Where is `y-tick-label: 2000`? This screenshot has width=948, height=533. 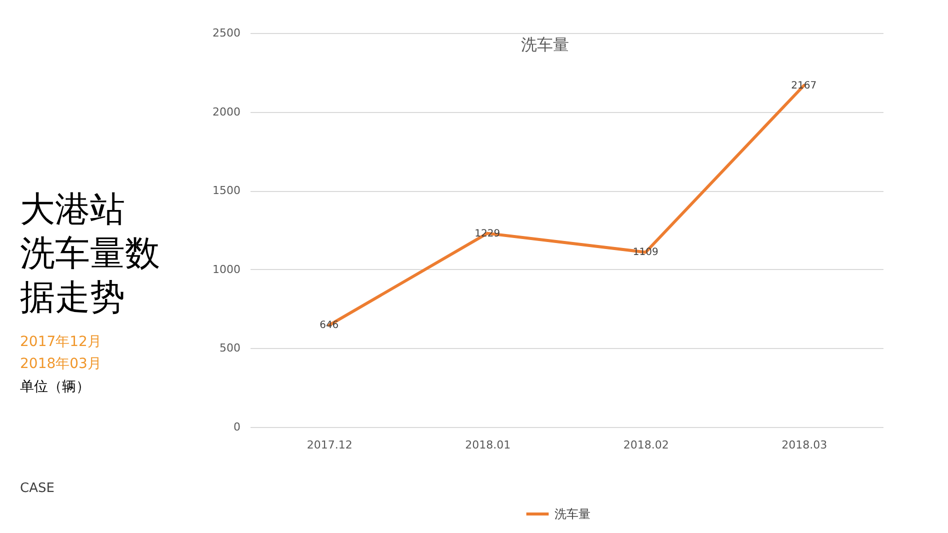 y-tick-label: 2000 is located at coordinates (226, 111).